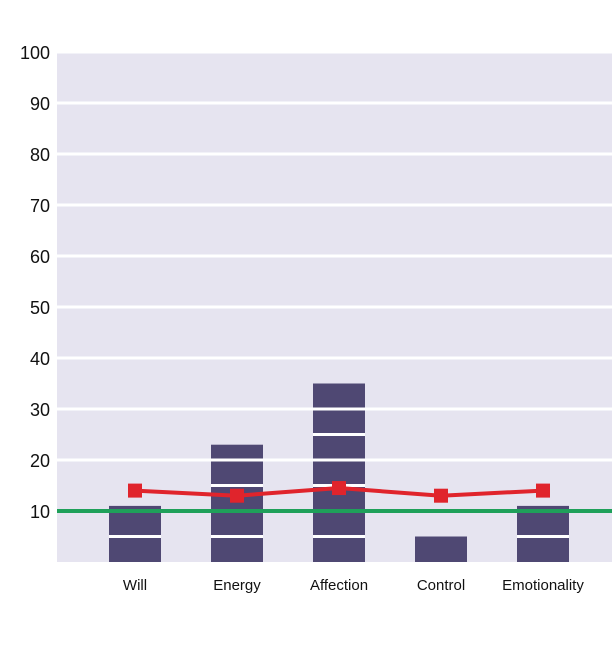 The height and width of the screenshot is (653, 612). Describe the element at coordinates (40, 461) in the screenshot. I see `y-tick-label: 20` at that location.